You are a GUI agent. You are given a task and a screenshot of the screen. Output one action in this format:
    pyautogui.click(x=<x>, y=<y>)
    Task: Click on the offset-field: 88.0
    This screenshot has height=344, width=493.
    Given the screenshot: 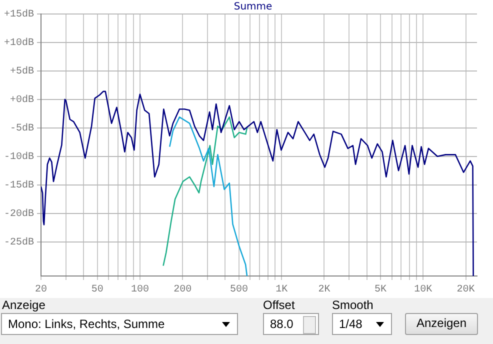 What is the action you would take?
    pyautogui.click(x=291, y=324)
    